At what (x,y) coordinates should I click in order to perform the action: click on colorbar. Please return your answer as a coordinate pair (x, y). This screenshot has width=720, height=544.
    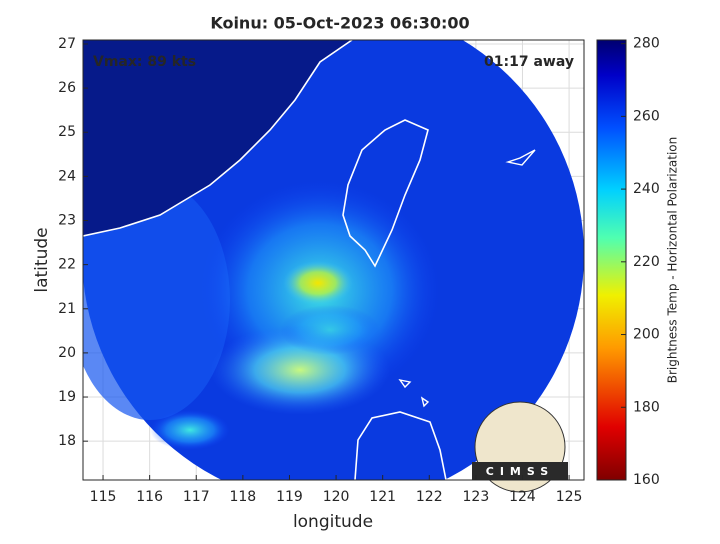
    Looking at the image, I should click on (611, 260).